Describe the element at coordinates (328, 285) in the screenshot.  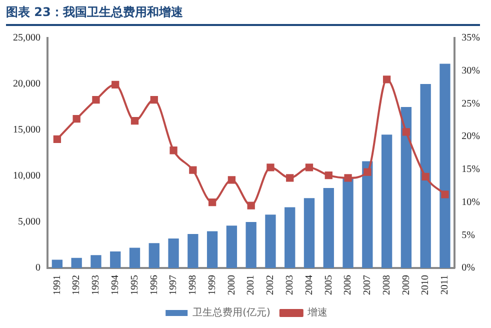
I see `x-tick-label: 2005` at that location.